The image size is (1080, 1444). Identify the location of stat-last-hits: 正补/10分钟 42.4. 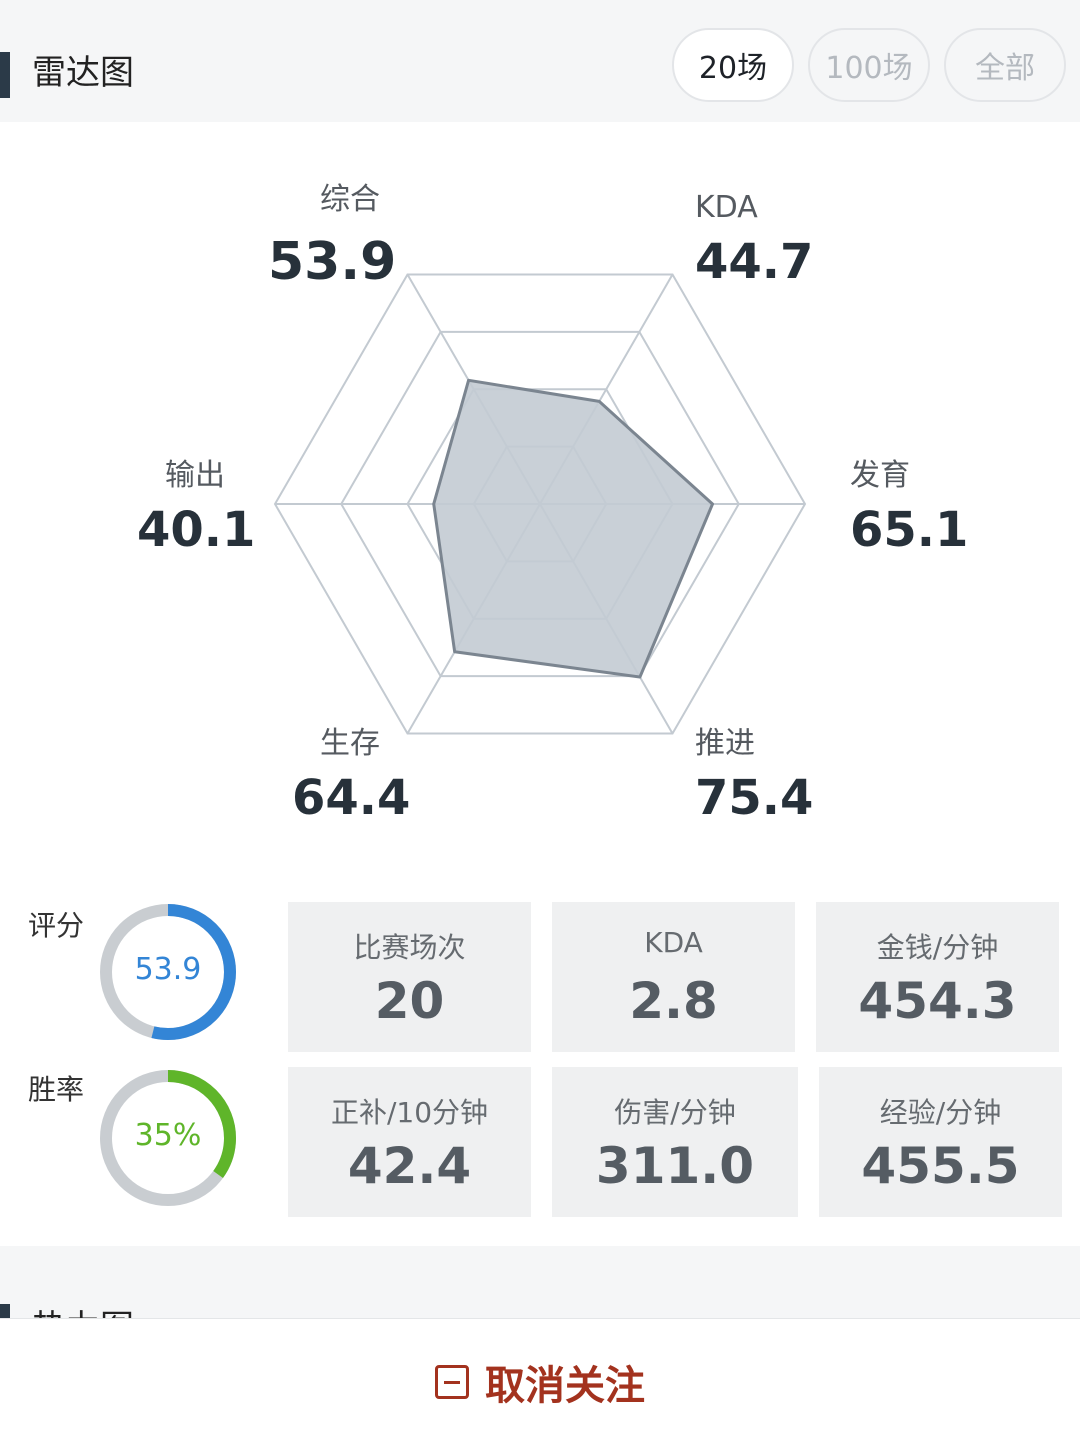
(409, 1142).